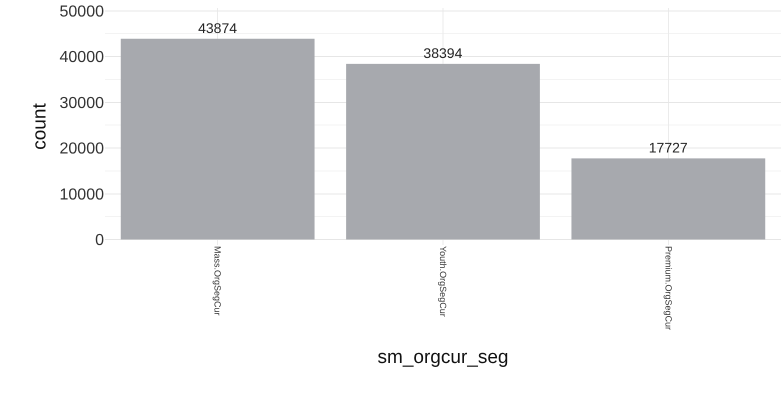 The height and width of the screenshot is (416, 781). Describe the element at coordinates (82, 57) in the screenshot. I see `y-tick-label: 40000` at that location.